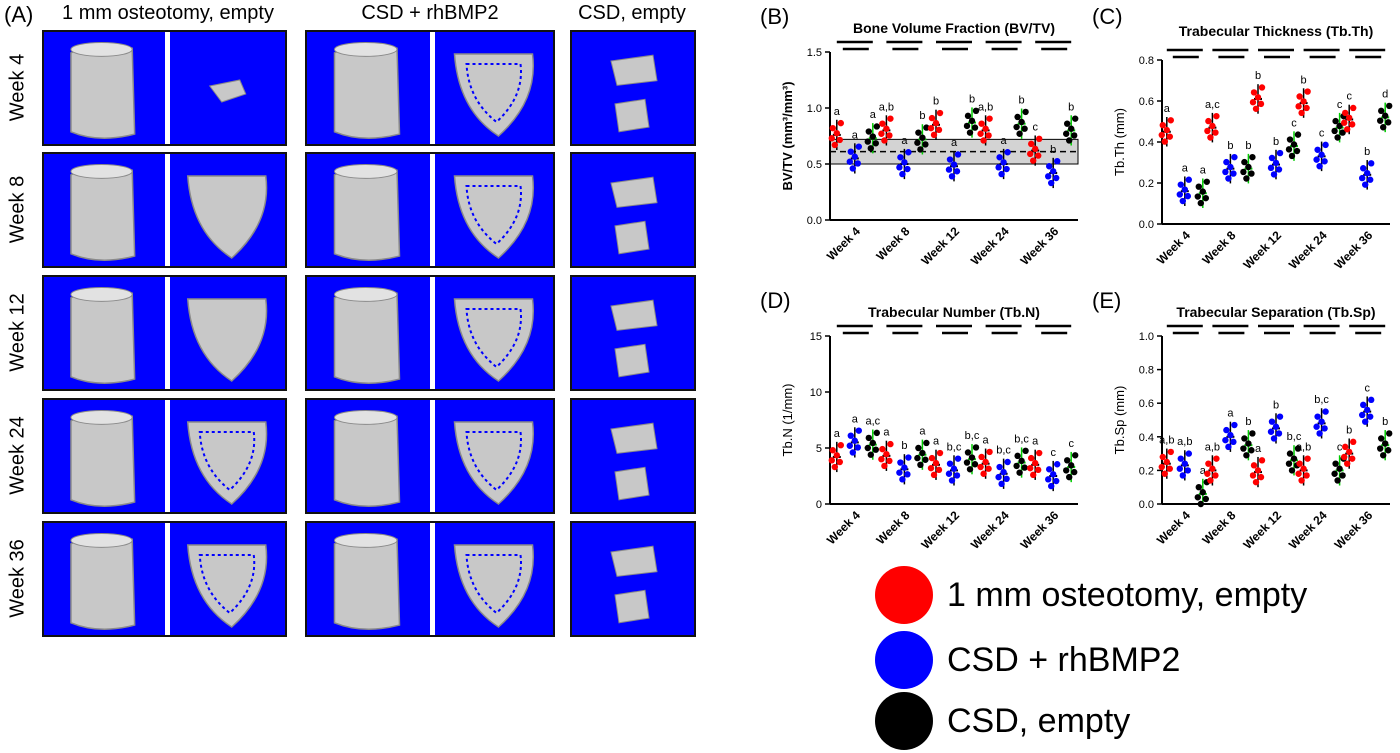  I want to click on y-tick-label: 0.0, so click(1146, 225).